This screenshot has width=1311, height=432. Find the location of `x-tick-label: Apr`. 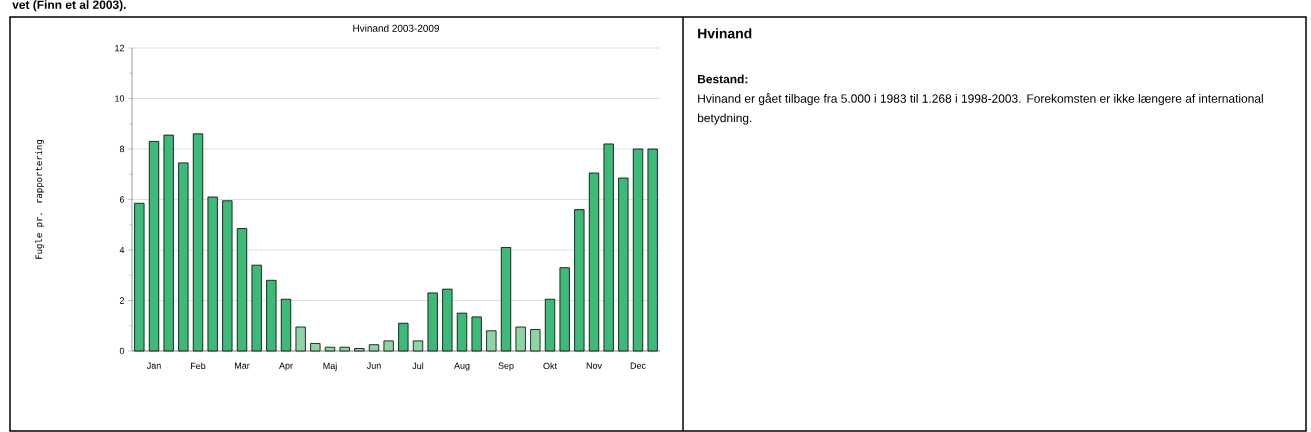

x-tick-label: Apr is located at coordinates (286, 366).